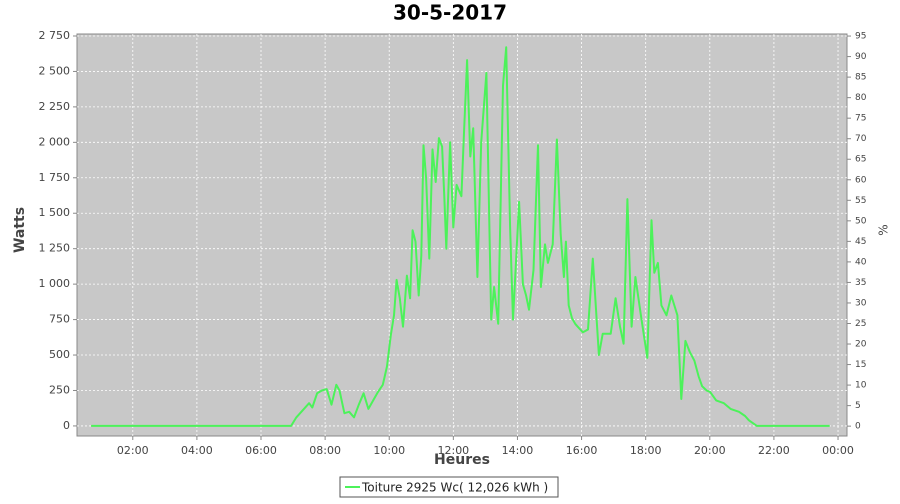  What do you see at coordinates (860, 119) in the screenshot?
I see `y2-tick-label: 75` at bounding box center [860, 119].